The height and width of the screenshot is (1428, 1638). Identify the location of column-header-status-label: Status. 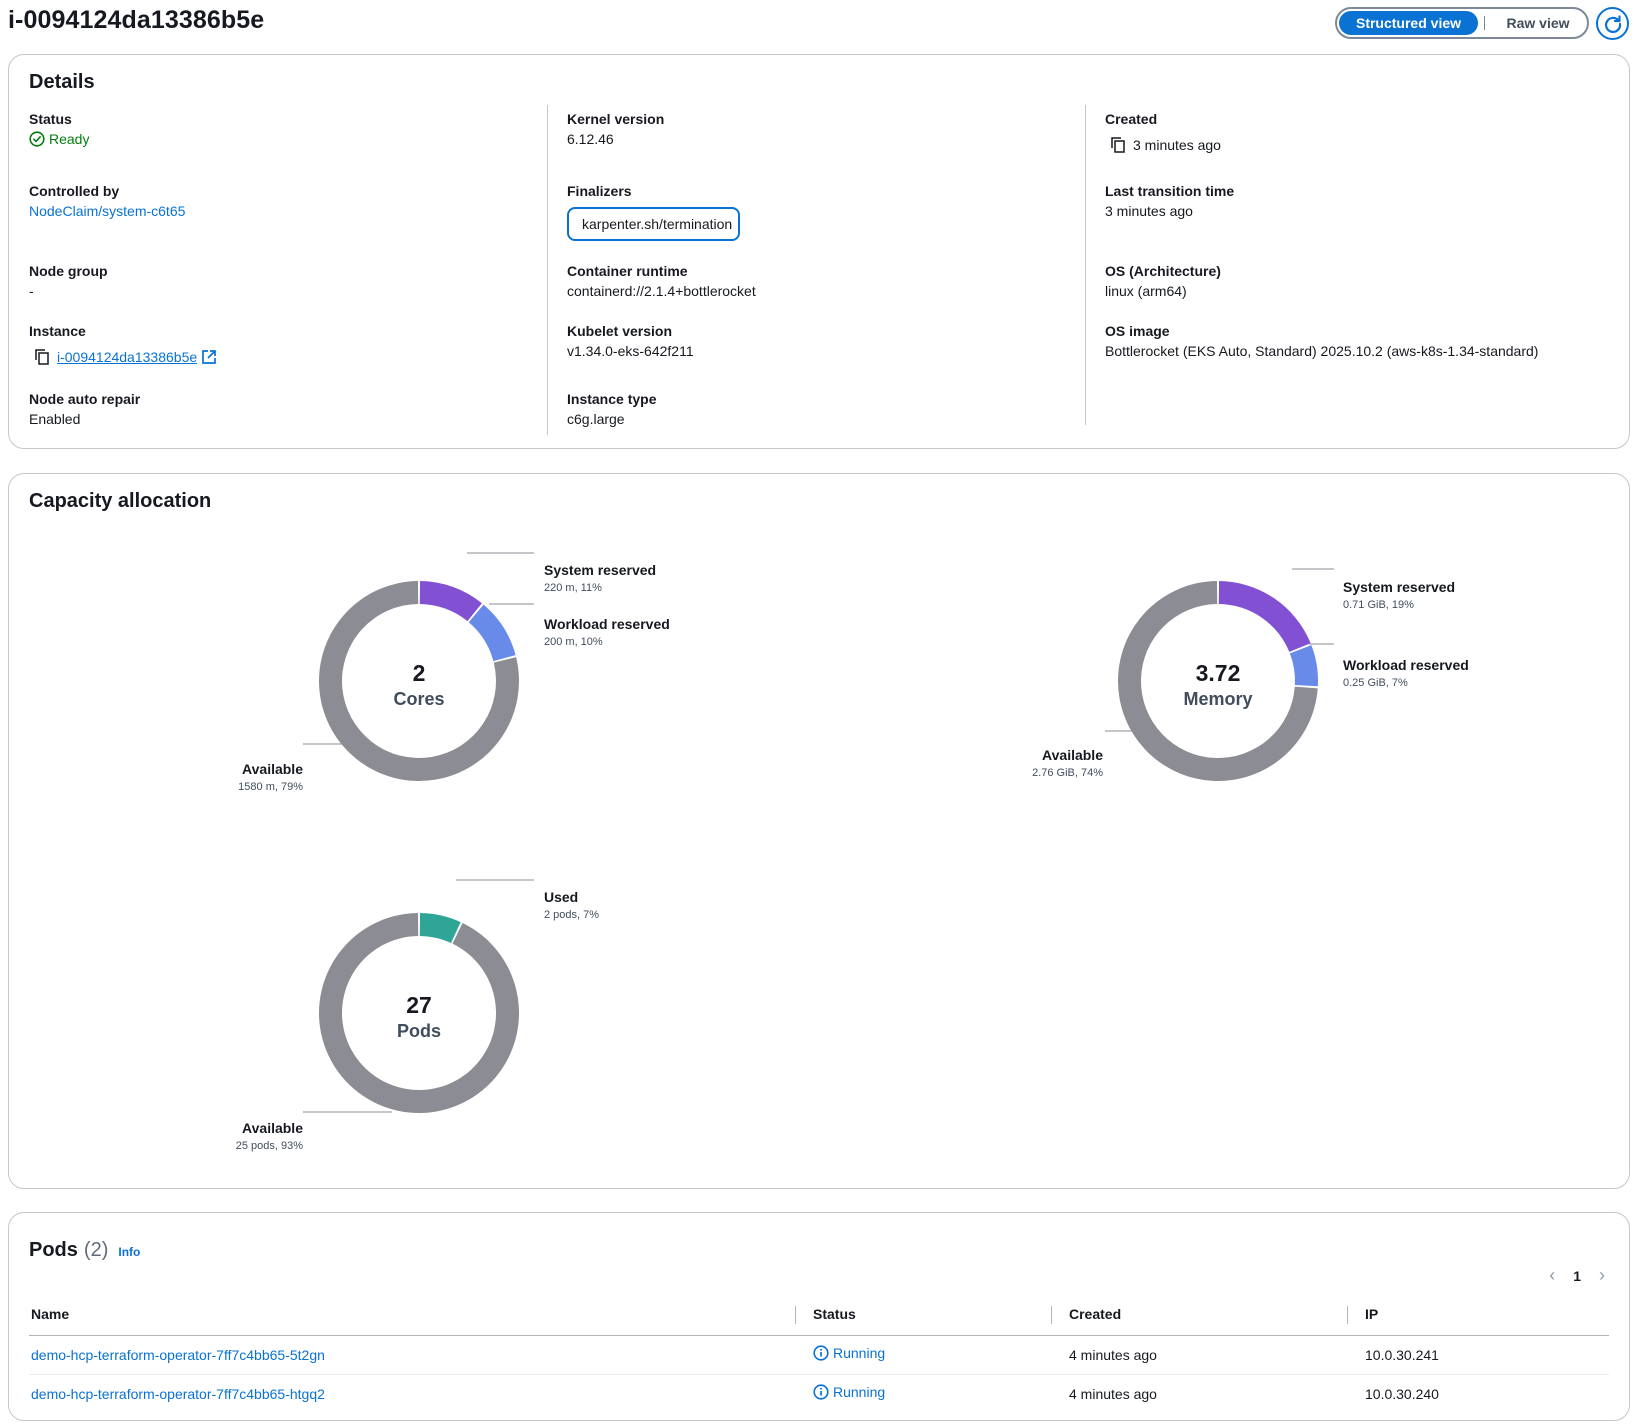
(834, 1313).